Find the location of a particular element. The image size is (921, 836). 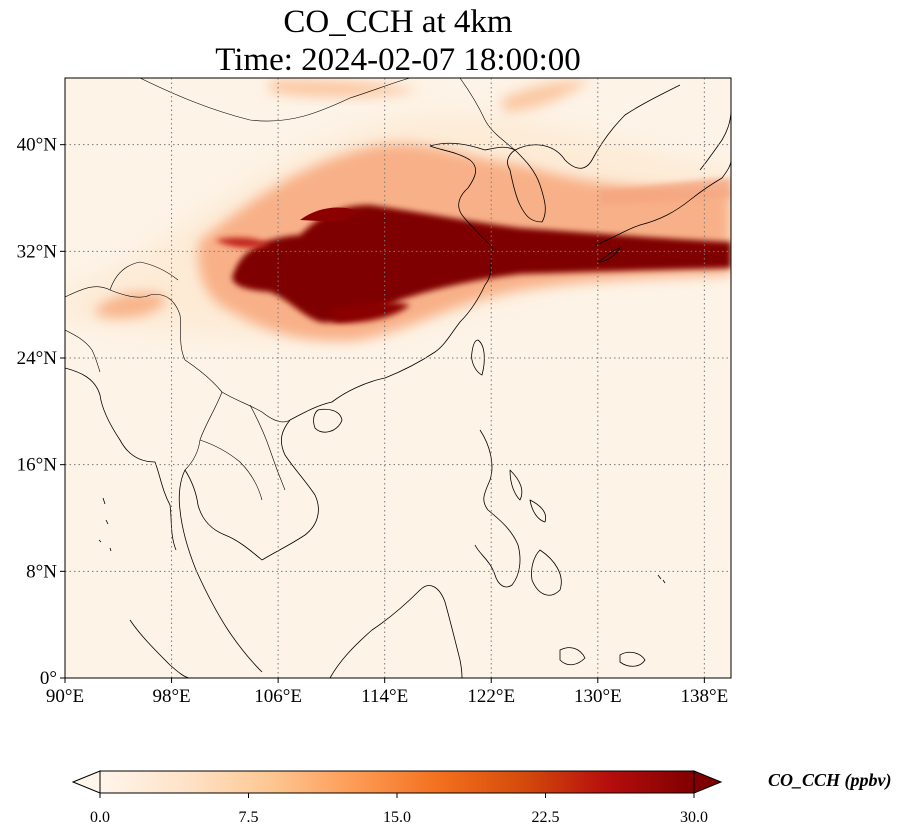

colorbar-tick-label: 30.0 is located at coordinates (694, 817).